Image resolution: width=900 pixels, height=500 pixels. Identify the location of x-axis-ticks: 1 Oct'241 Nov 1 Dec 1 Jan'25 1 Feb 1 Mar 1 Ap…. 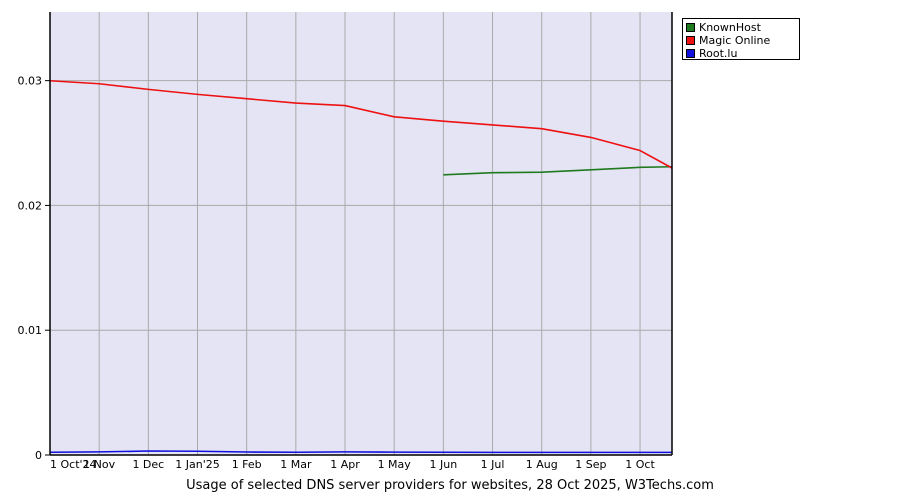
(352, 464).